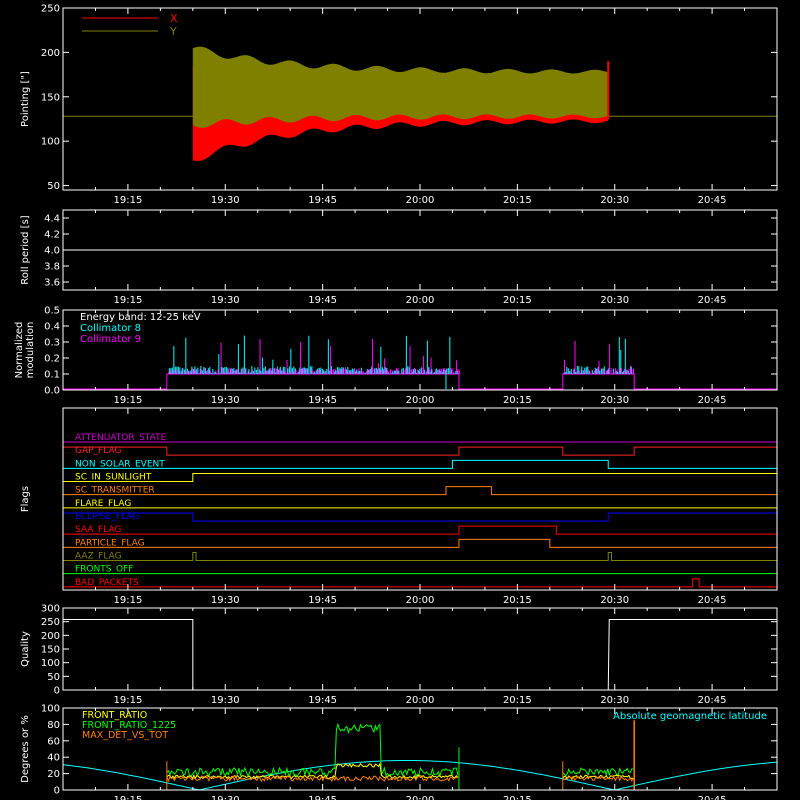  I want to click on quality-line, so click(420, 654).